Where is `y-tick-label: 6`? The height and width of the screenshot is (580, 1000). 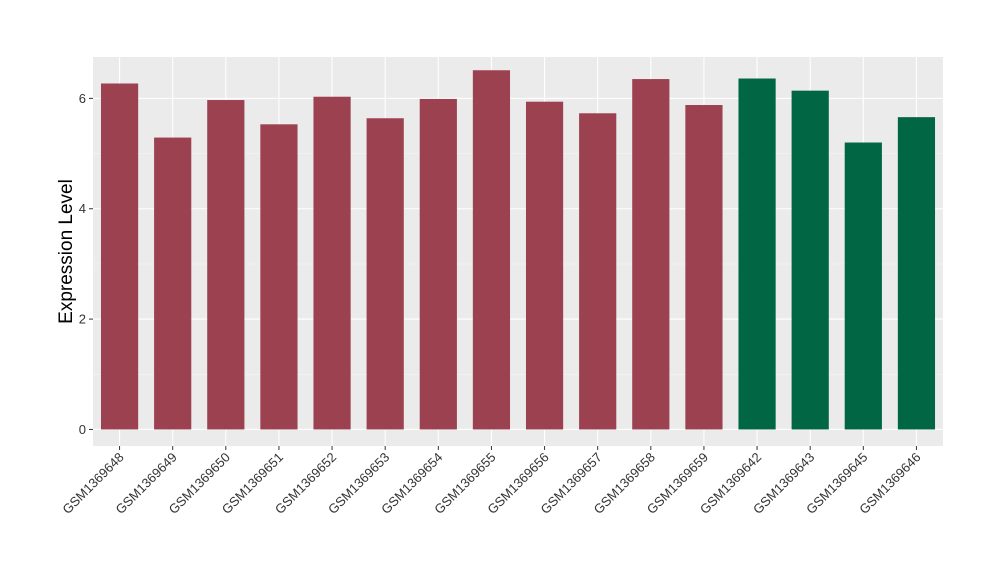
y-tick-label: 6 is located at coordinates (82, 98).